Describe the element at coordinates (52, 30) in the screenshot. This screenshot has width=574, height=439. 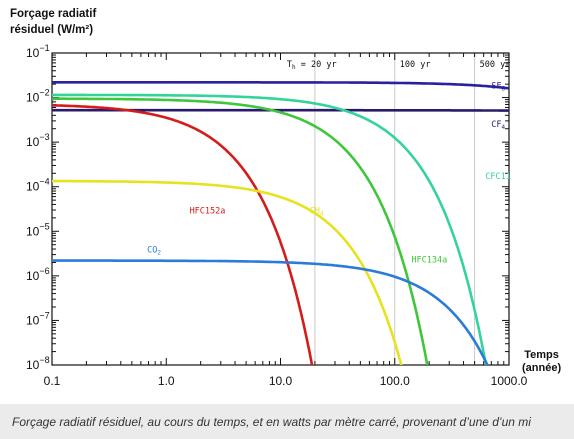
I see `y-axis-title-line2: résiduel (W/m²)` at that location.